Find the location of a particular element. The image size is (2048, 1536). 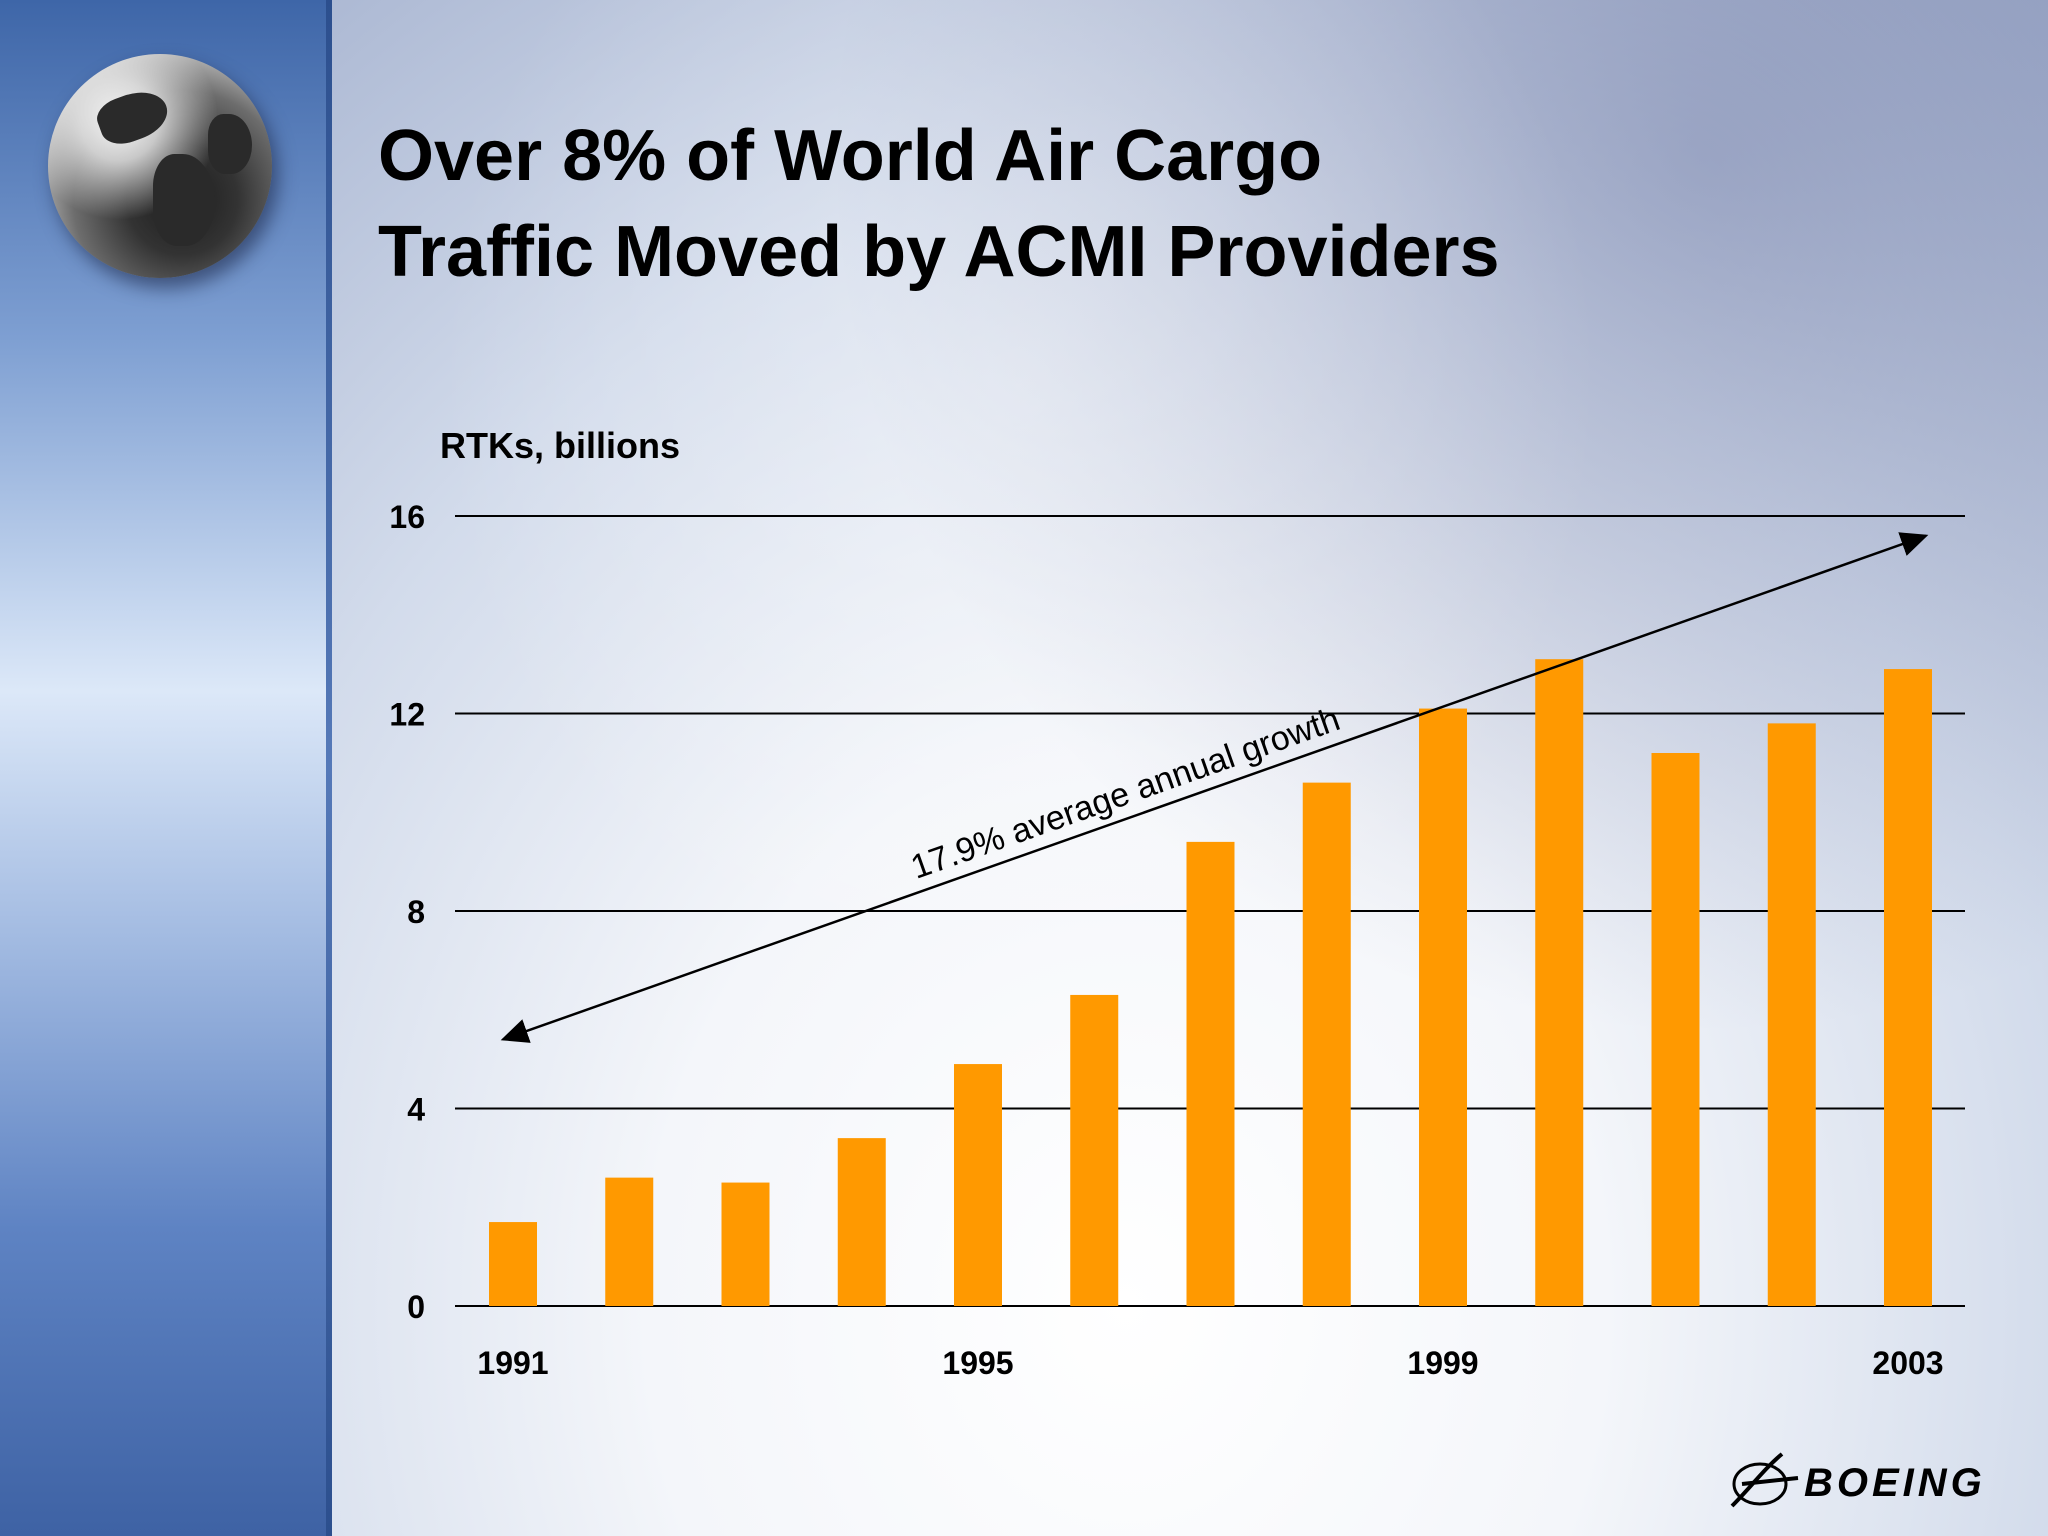

x-tick-label: 1999 is located at coordinates (1442, 1363).